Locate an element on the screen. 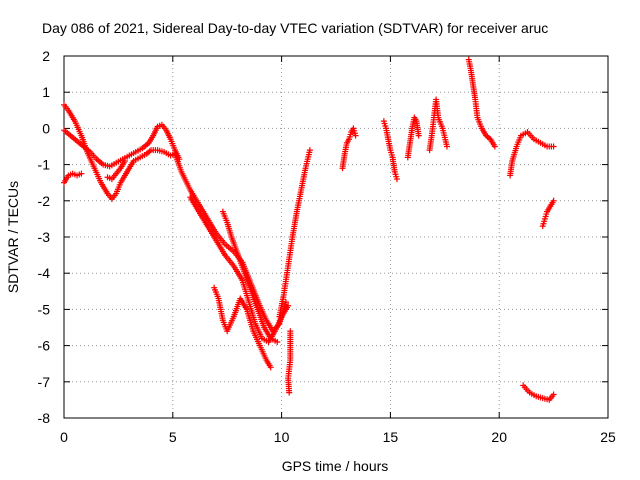 This screenshot has height=480, width=640. x-tick-label: 15 is located at coordinates (391, 437).